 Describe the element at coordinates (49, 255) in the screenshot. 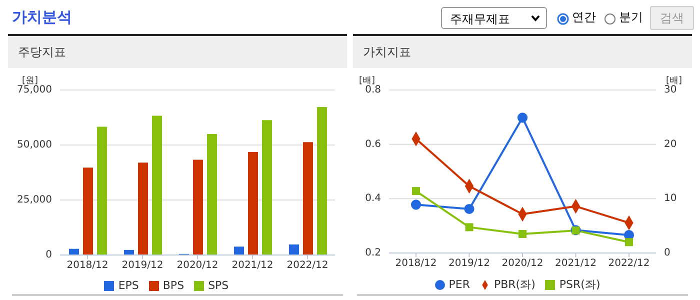

I see `y-tick-label: 0` at that location.